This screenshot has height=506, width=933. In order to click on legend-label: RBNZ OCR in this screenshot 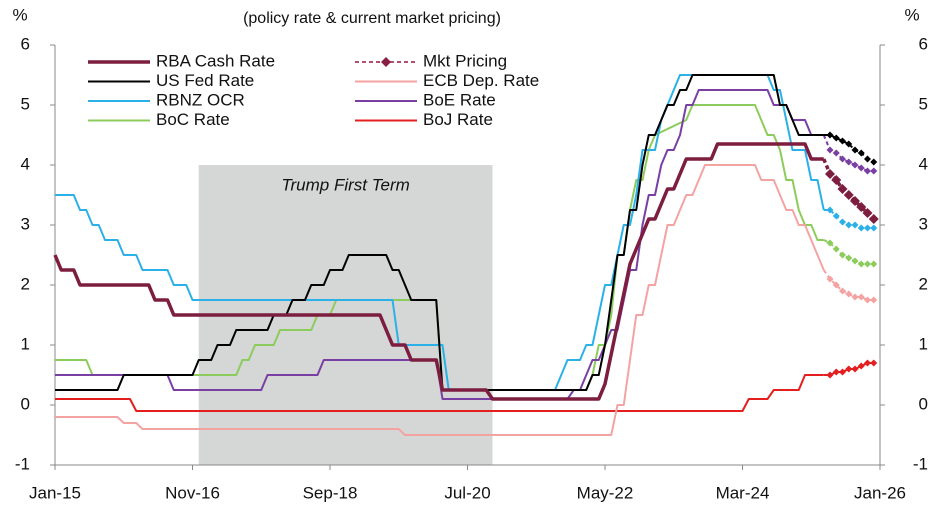, I will do `click(200, 99)`.